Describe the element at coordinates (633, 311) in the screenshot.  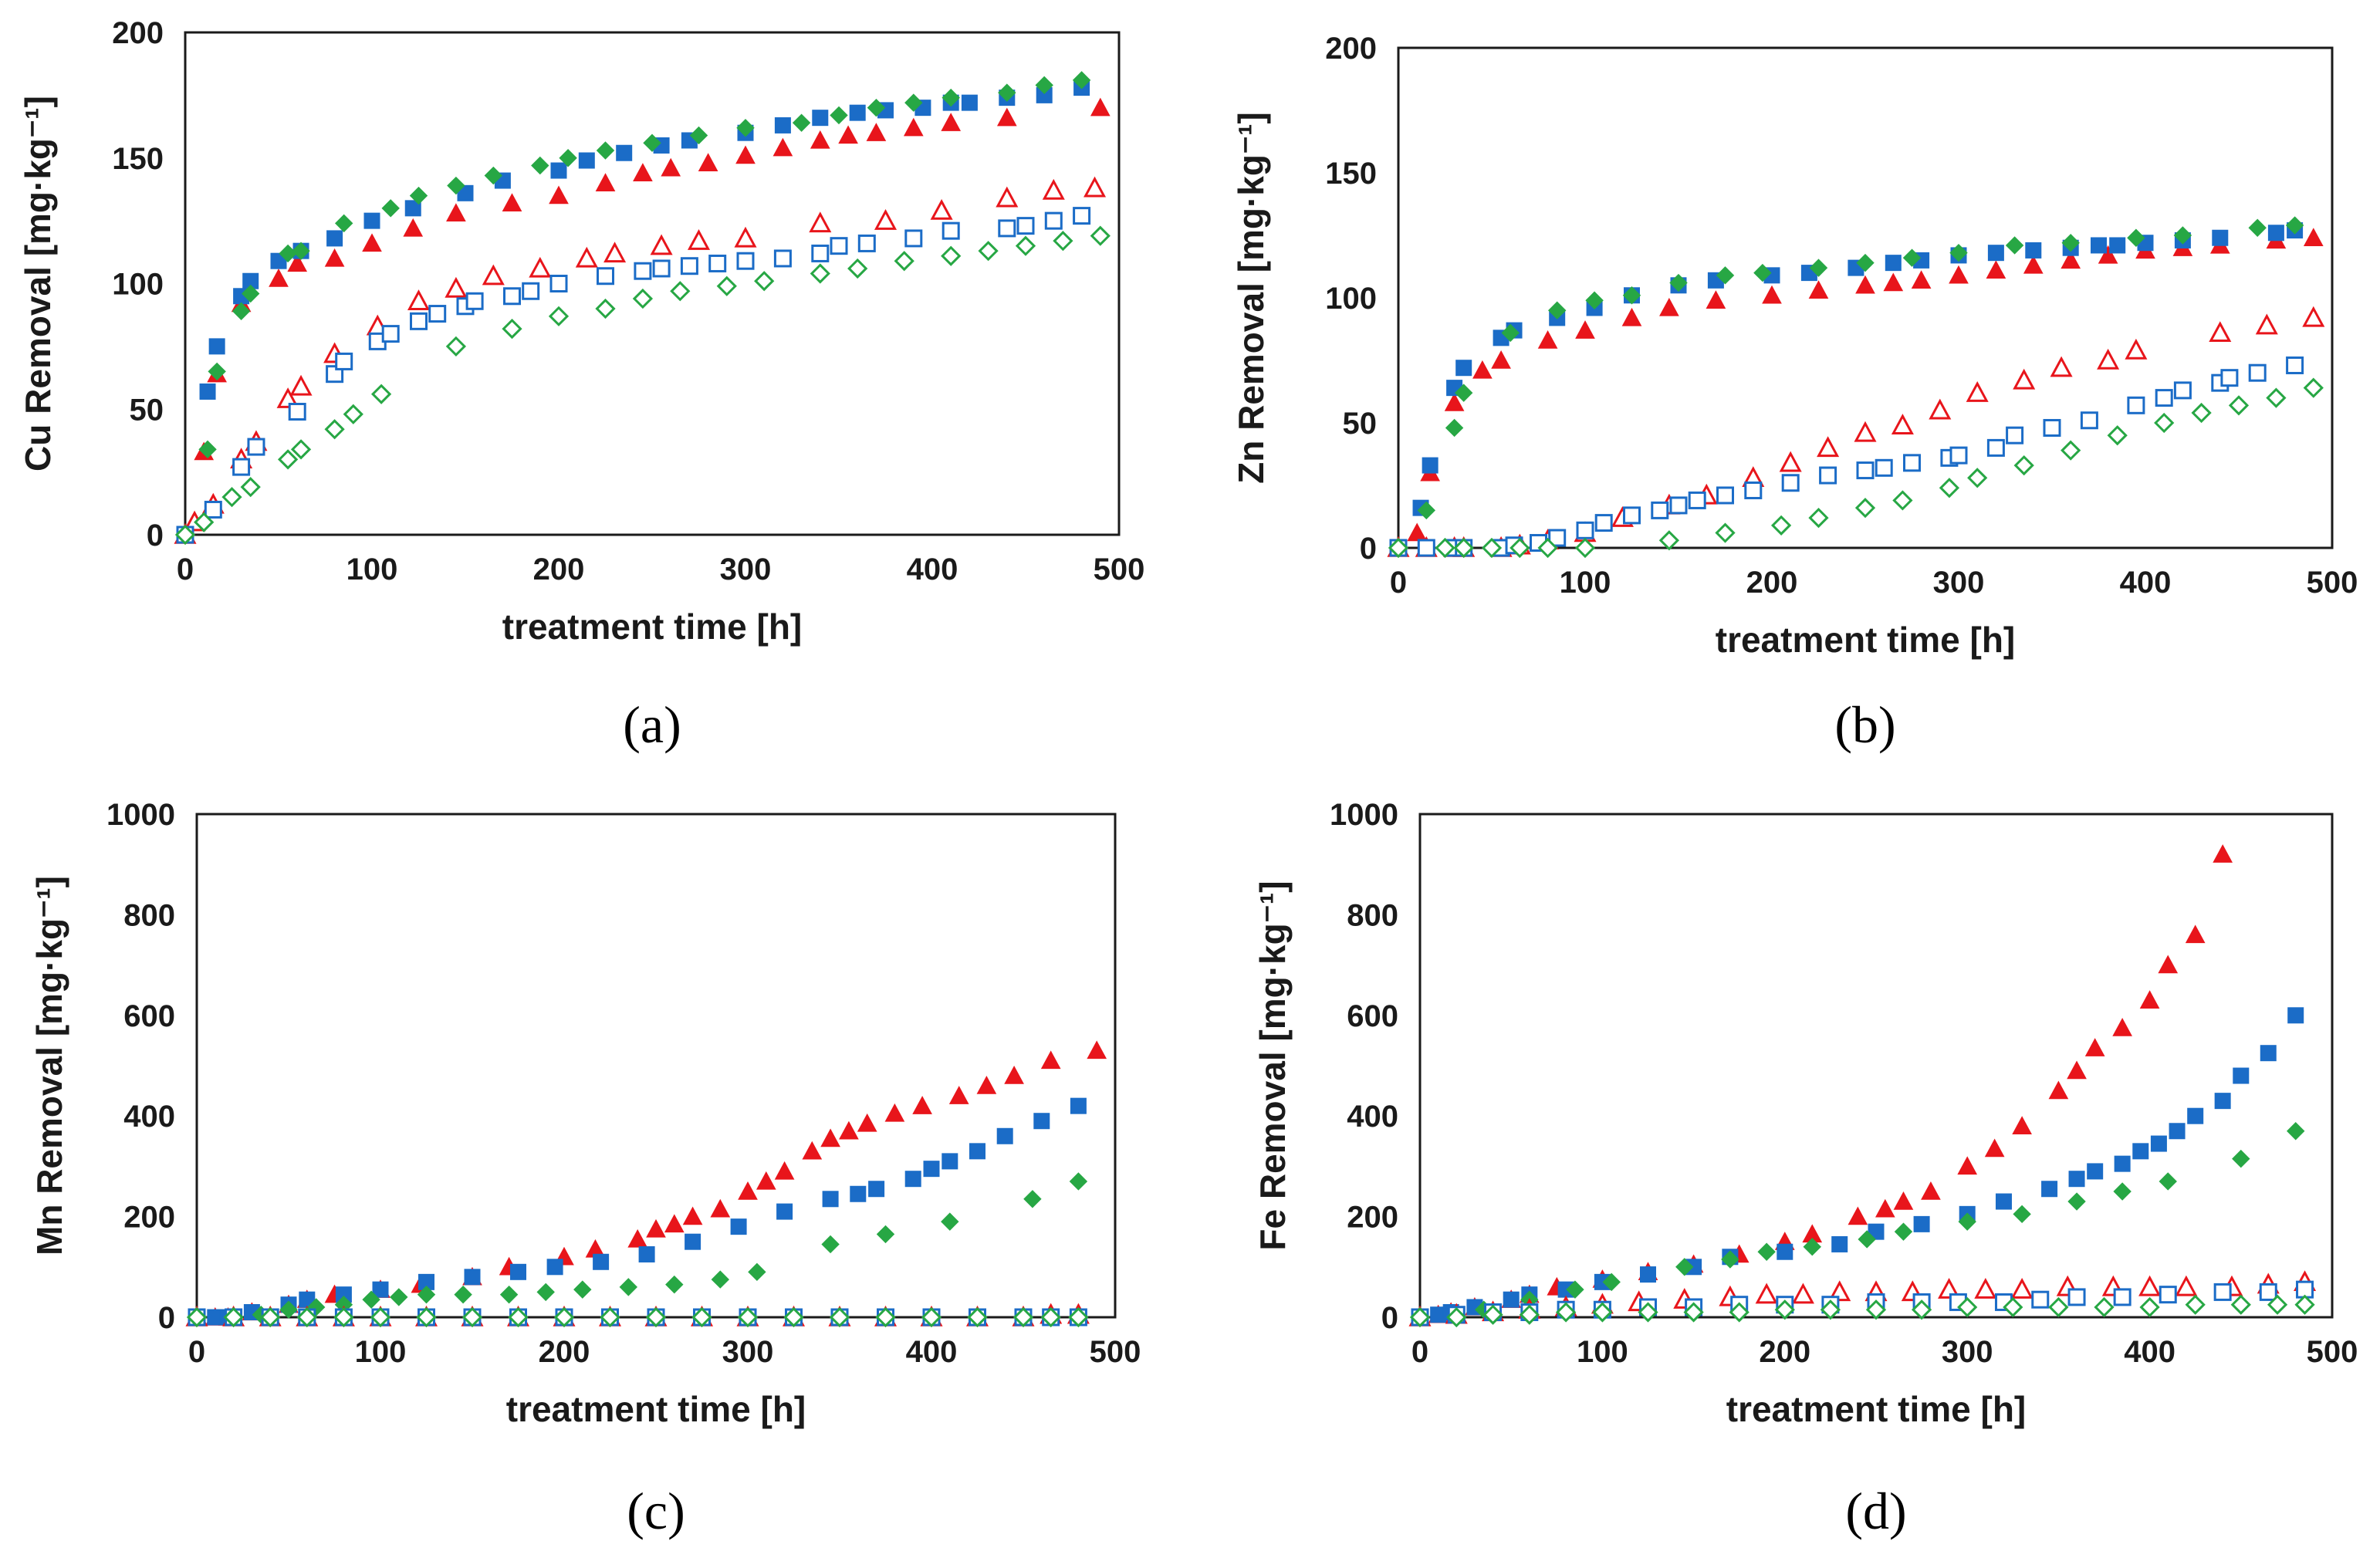
I see `series-blue-filled-square` at that location.